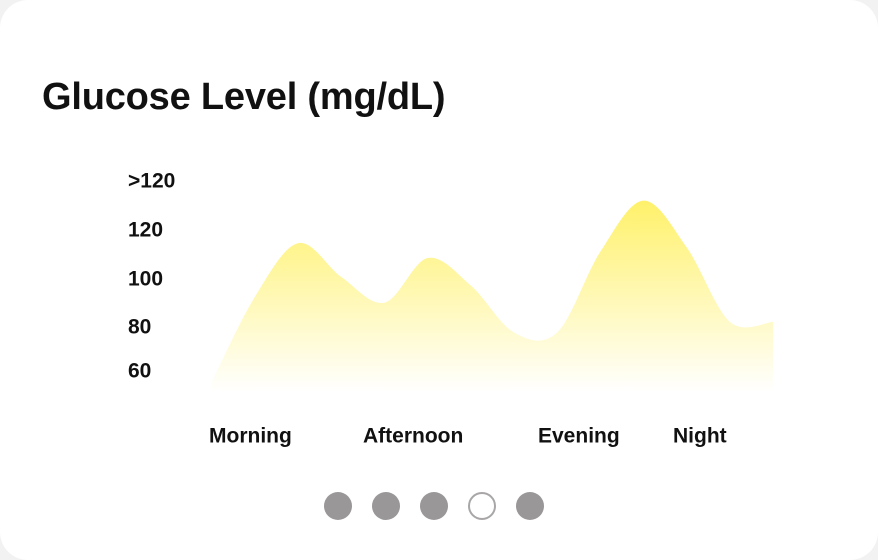 The height and width of the screenshot is (560, 878). Describe the element at coordinates (244, 97) in the screenshot. I see `chart-title: Glucose Level (mg/dL)` at that location.